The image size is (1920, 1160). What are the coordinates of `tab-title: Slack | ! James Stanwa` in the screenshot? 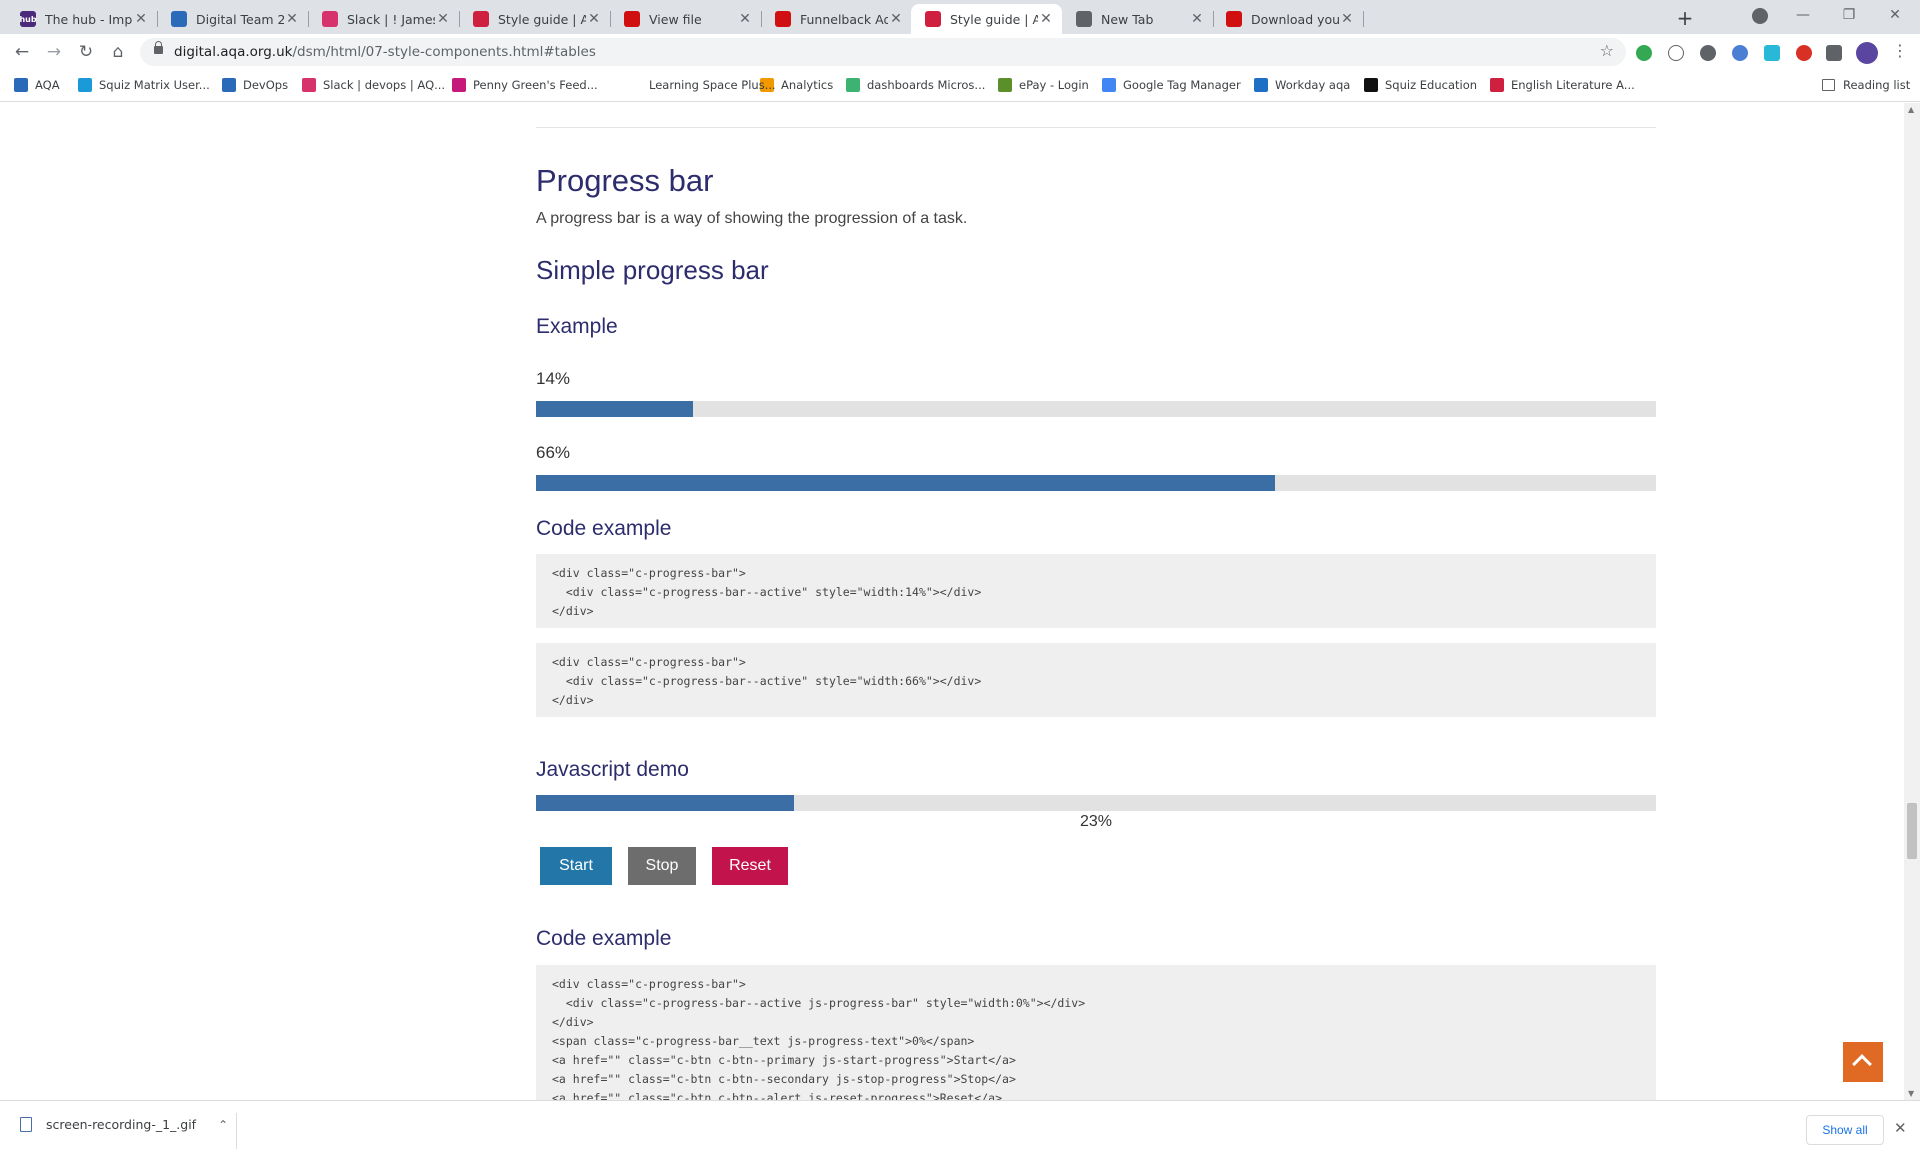 It's located at (391, 19).